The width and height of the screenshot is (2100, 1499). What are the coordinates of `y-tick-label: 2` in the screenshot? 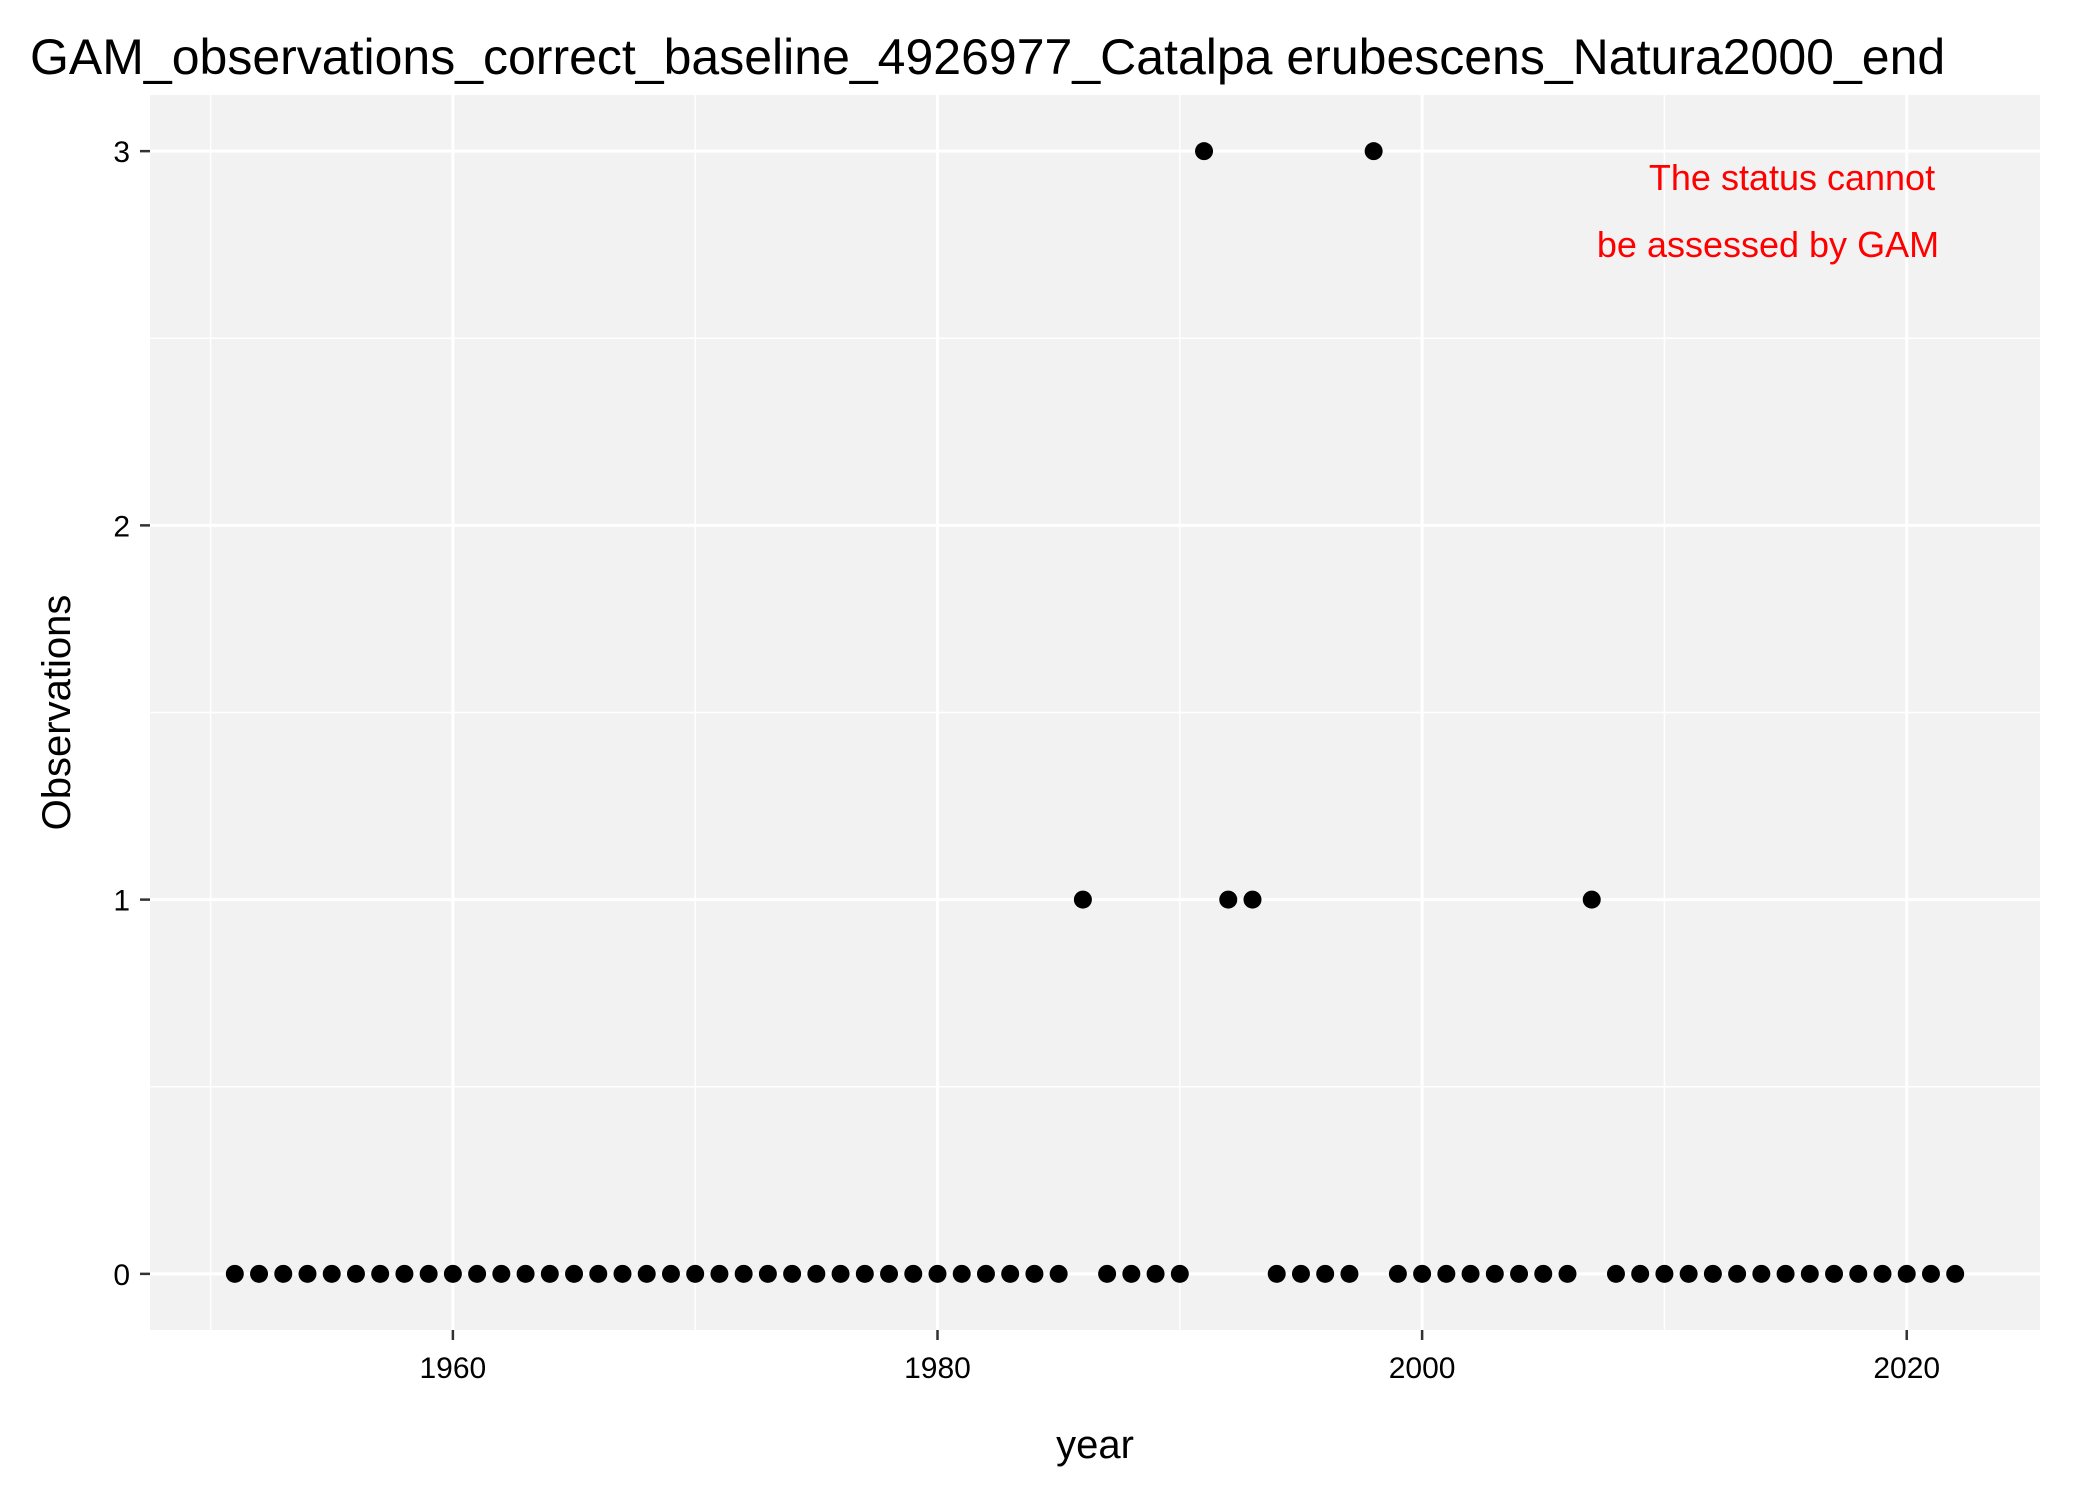 It's located at (121, 526).